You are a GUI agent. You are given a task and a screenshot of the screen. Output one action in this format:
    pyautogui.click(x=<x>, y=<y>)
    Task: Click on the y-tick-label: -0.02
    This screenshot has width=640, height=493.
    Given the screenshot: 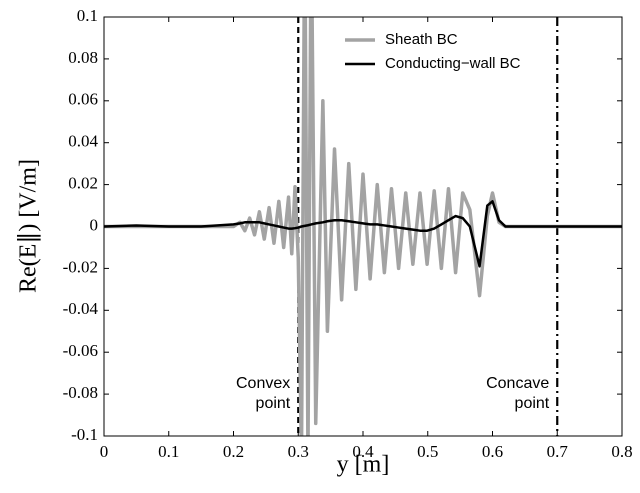 What is the action you would take?
    pyautogui.click(x=80, y=266)
    